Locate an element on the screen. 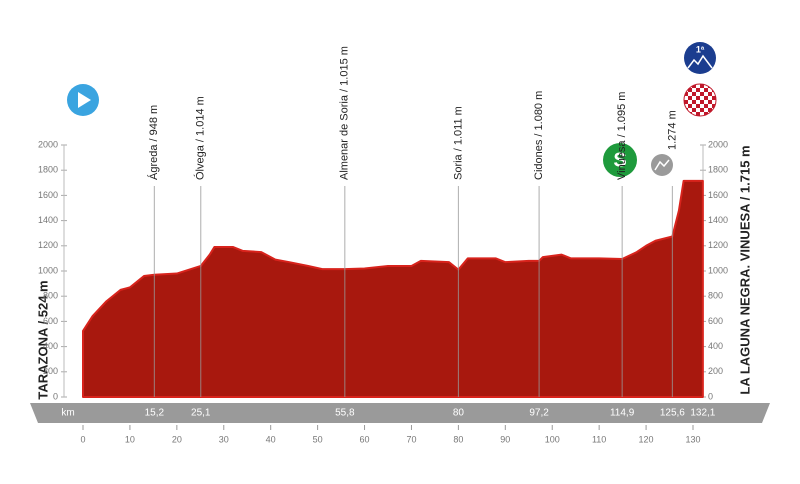  climb-icon is located at coordinates (662, 165).